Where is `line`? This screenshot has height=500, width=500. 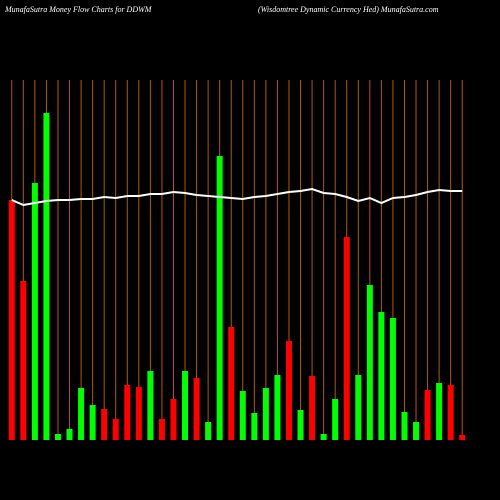
line is located at coordinates (237, 197).